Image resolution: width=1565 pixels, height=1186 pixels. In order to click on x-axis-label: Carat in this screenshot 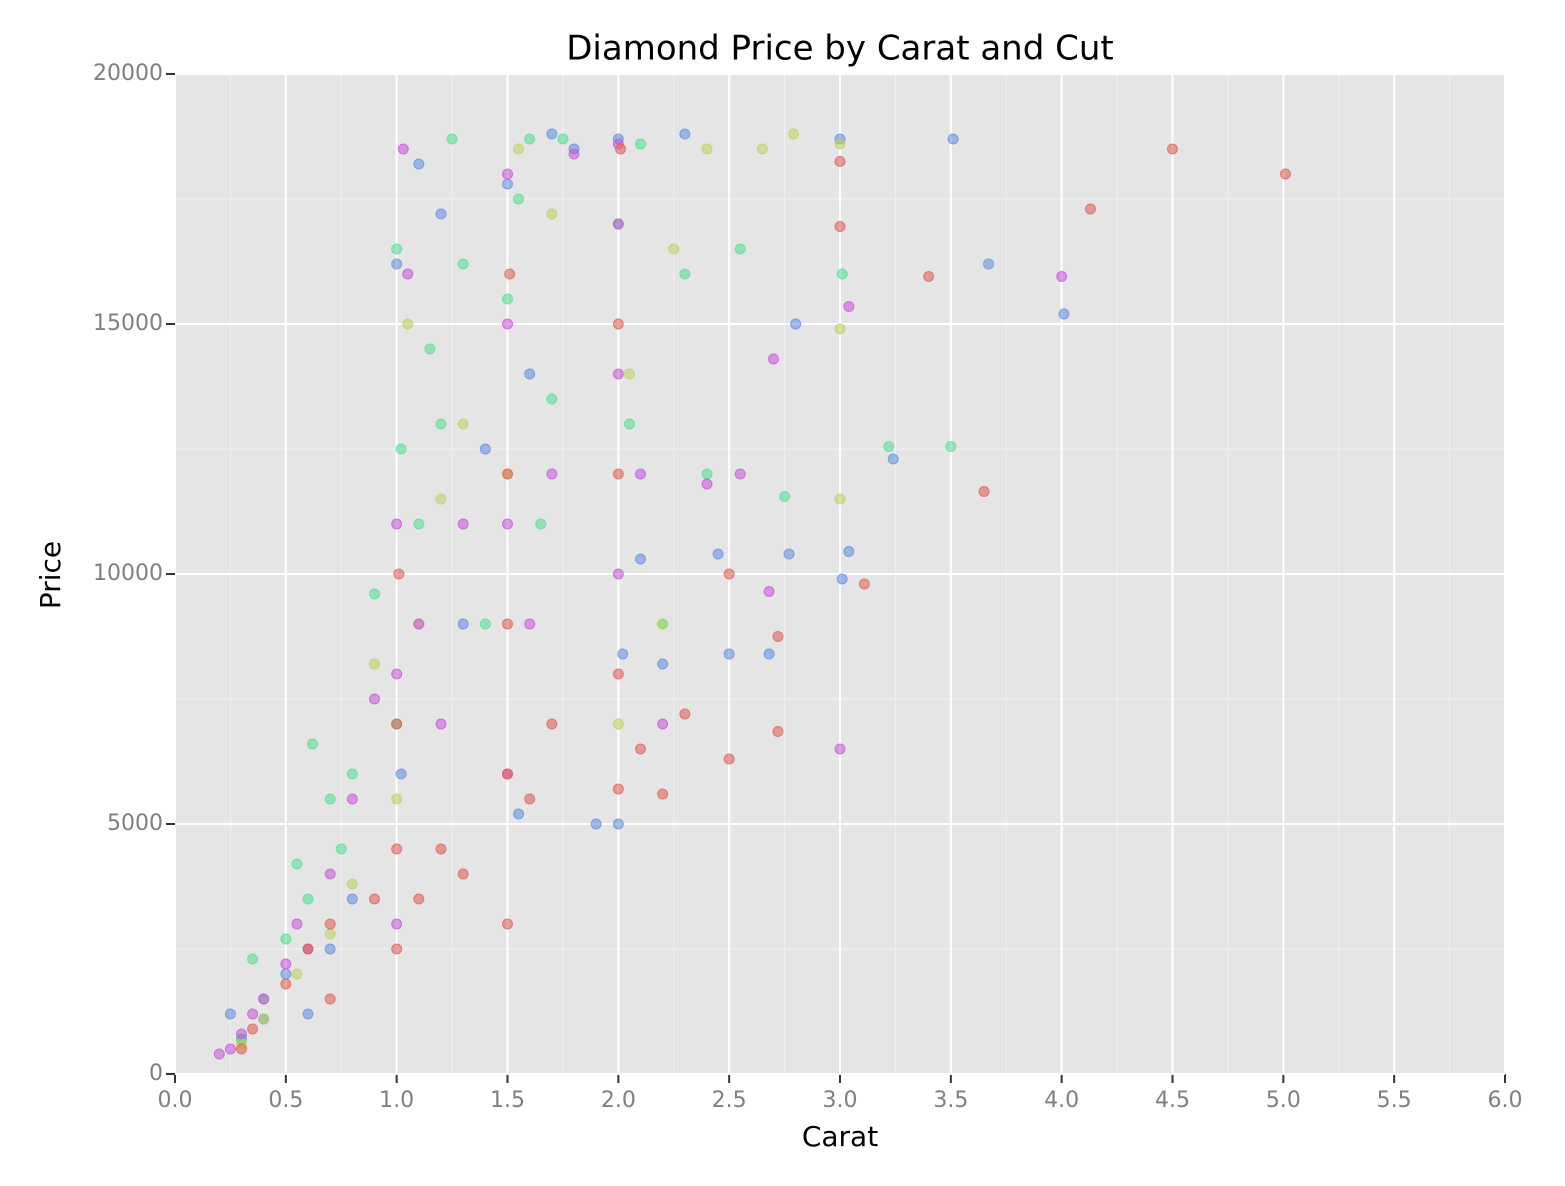, I will do `click(840, 1136)`.